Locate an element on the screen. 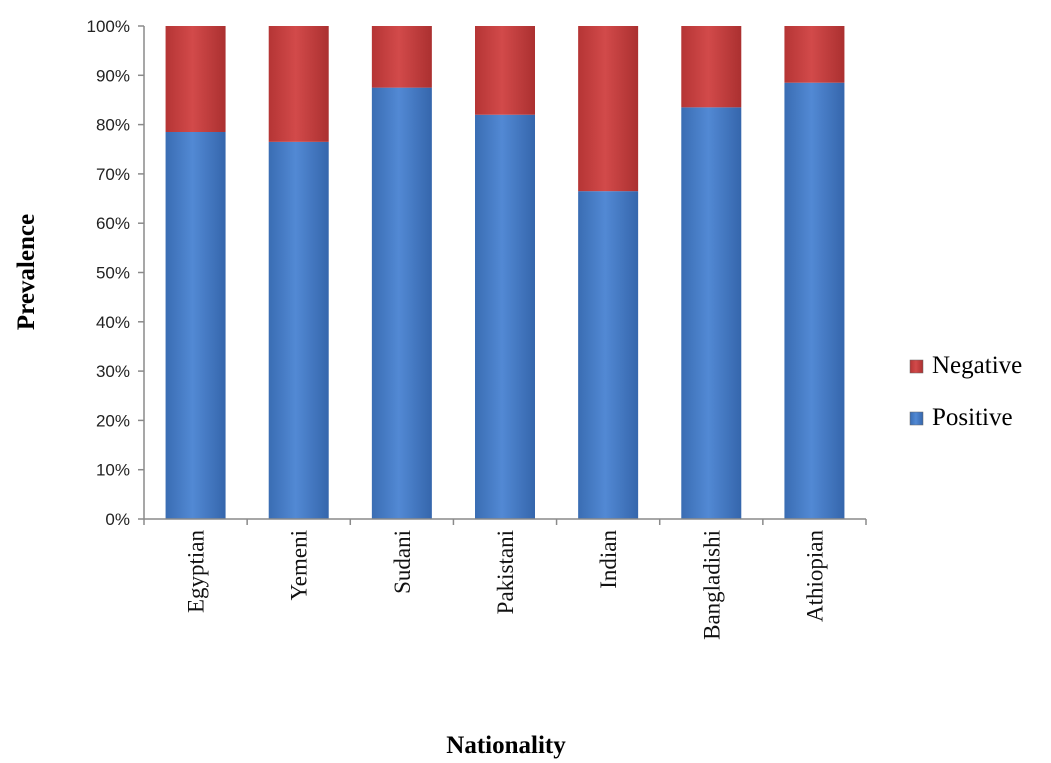 The width and height of the screenshot is (1051, 763). bar-negative-yemeni is located at coordinates (298, 84).